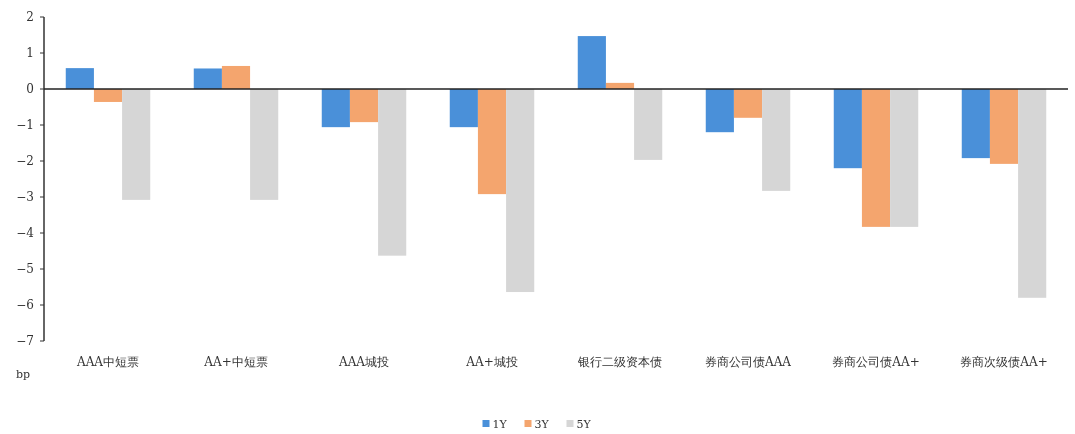 The height and width of the screenshot is (434, 1075). I want to click on x-tick-label: 券商公司债AA+, so click(876, 362).